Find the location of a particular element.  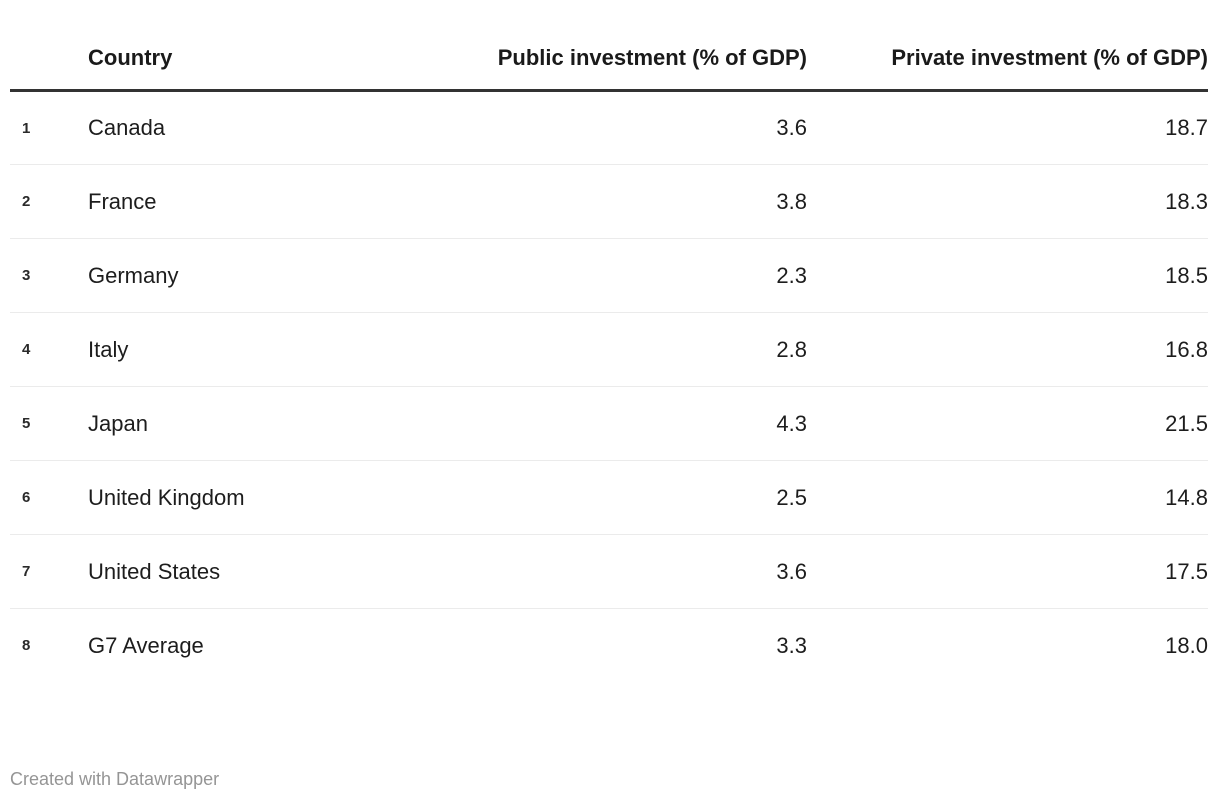

table-row-united-kingdom: 6 United Kingdom 2.5 14.8 is located at coordinates (609, 498).